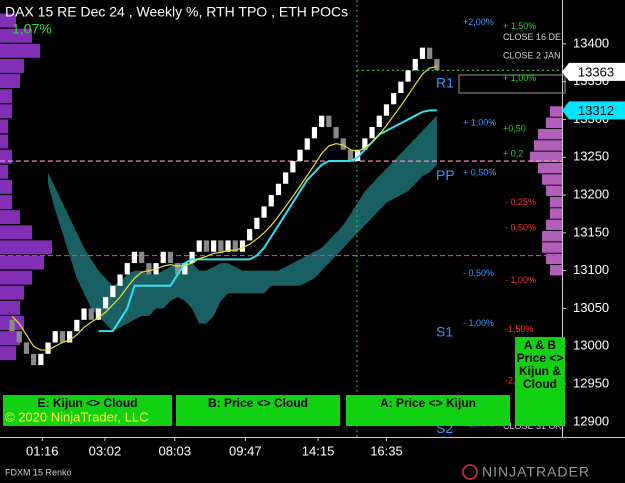 Image resolution: width=625 pixels, height=483 pixels. What do you see at coordinates (245, 450) in the screenshot?
I see `x-tick-label: 09:47` at bounding box center [245, 450].